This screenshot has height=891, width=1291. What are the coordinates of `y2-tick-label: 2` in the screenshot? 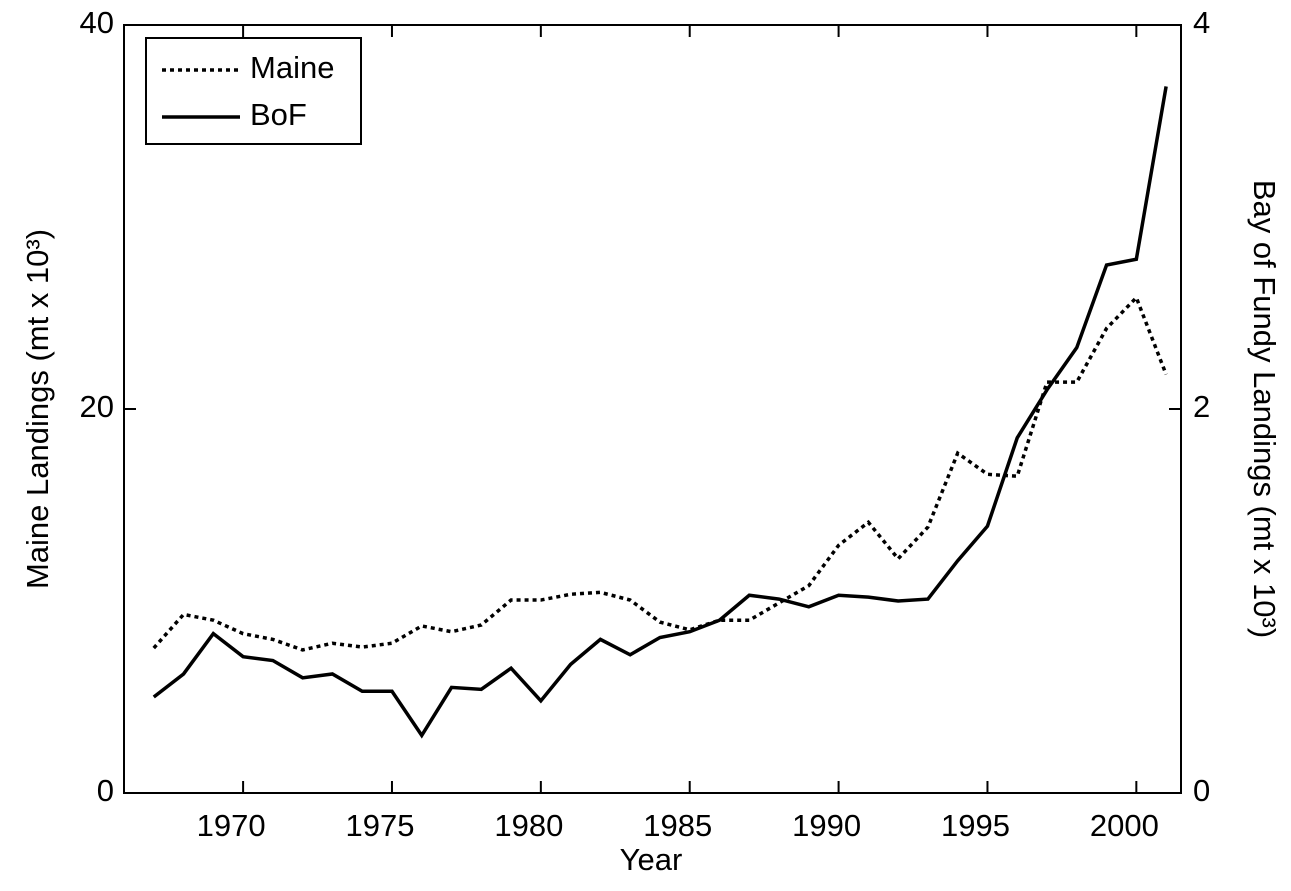 It's located at (1201, 406).